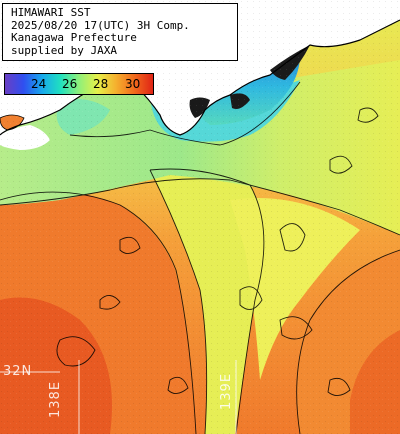 This screenshot has height=434, width=400. Describe the element at coordinates (18, 371) in the screenshot. I see `latitude-label-32n: 32N` at that location.